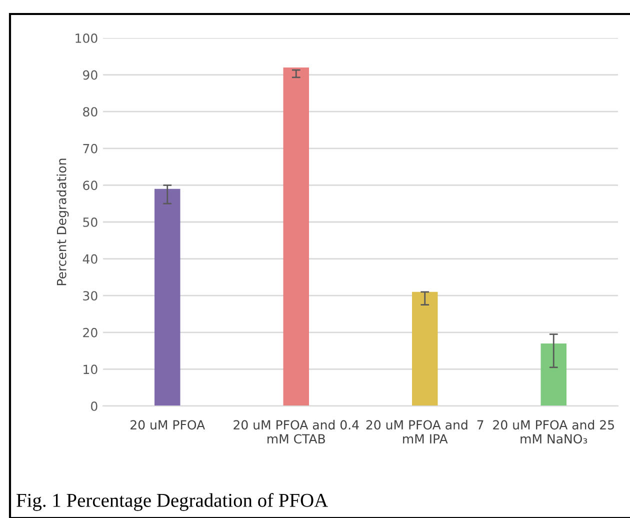  I want to click on y-tick-label: 90, so click(90, 75).